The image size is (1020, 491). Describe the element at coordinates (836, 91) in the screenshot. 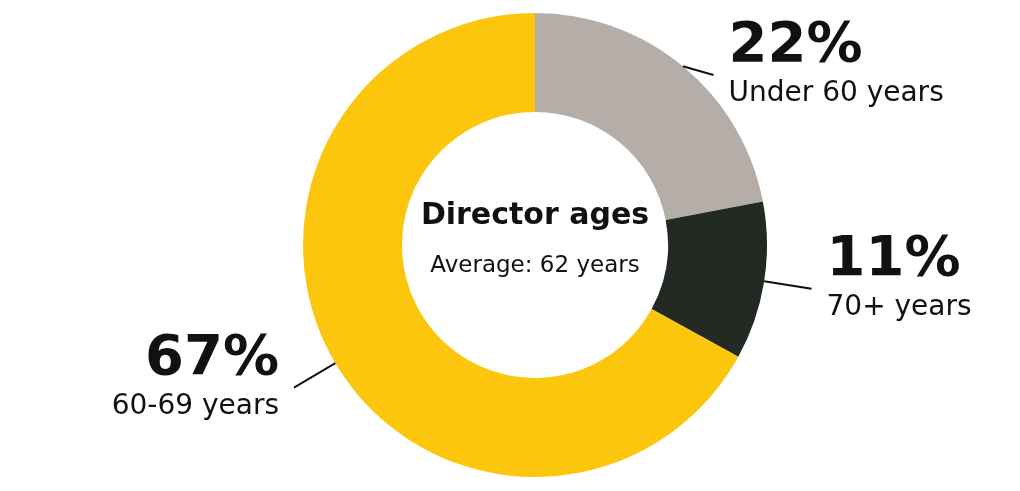

I see `slice-label: Under 60 years` at that location.